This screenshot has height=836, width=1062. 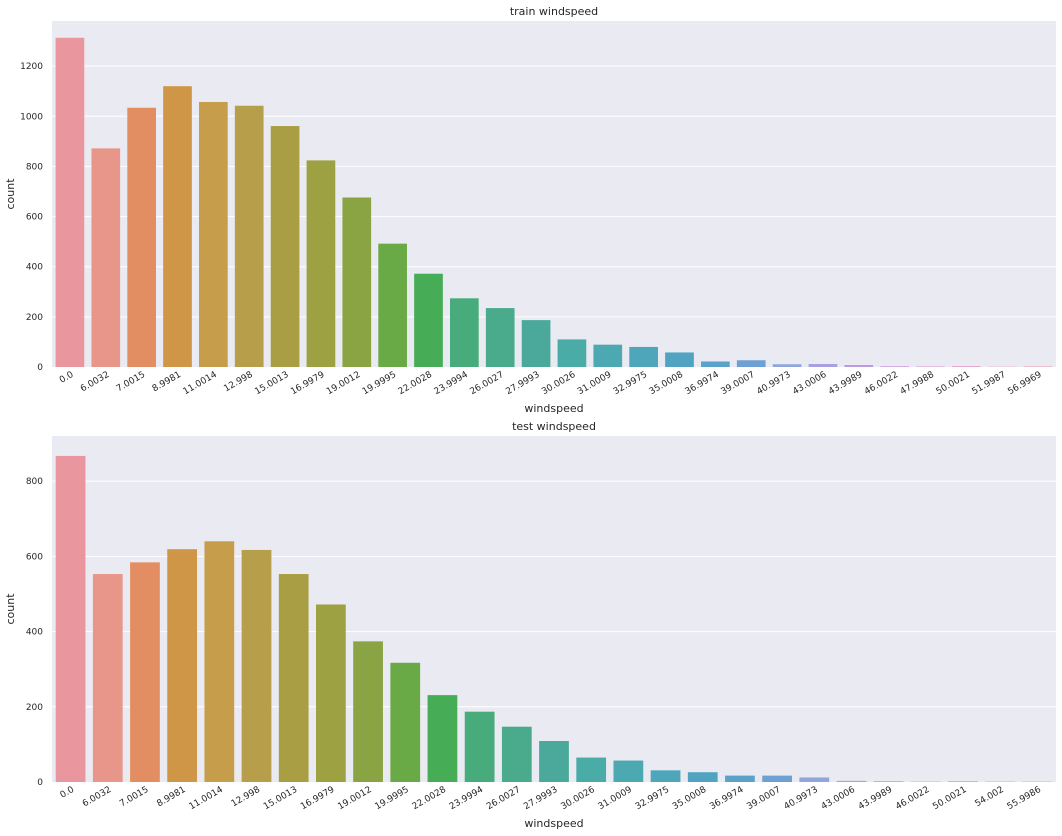 I want to click on y-tick-labels: 0 200 400 600 800, so click(x=34, y=632).